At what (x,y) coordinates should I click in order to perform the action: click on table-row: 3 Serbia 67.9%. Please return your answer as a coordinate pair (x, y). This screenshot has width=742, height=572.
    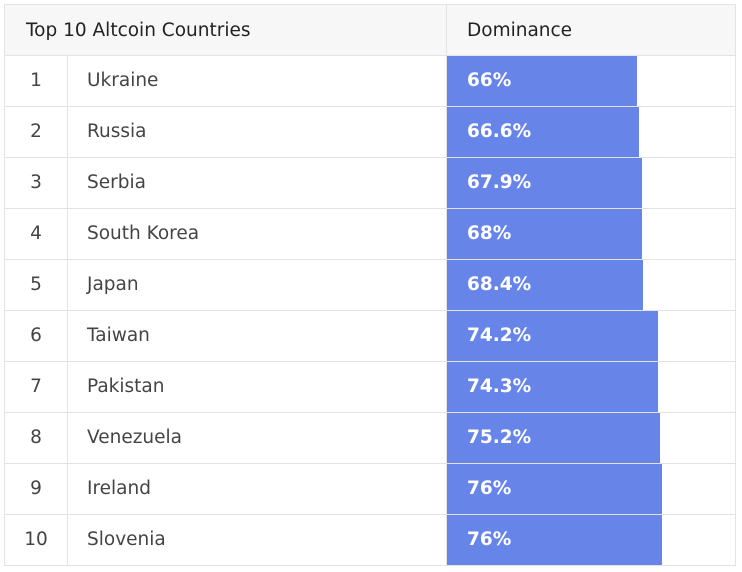
    Looking at the image, I should click on (370, 183).